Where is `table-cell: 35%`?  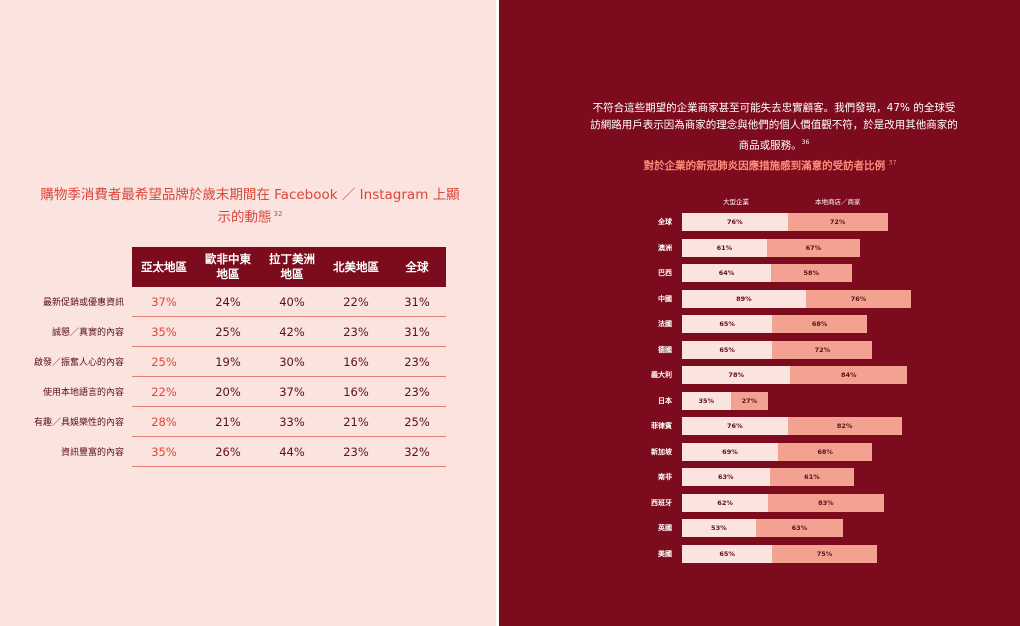 table-cell: 35% is located at coordinates (164, 451).